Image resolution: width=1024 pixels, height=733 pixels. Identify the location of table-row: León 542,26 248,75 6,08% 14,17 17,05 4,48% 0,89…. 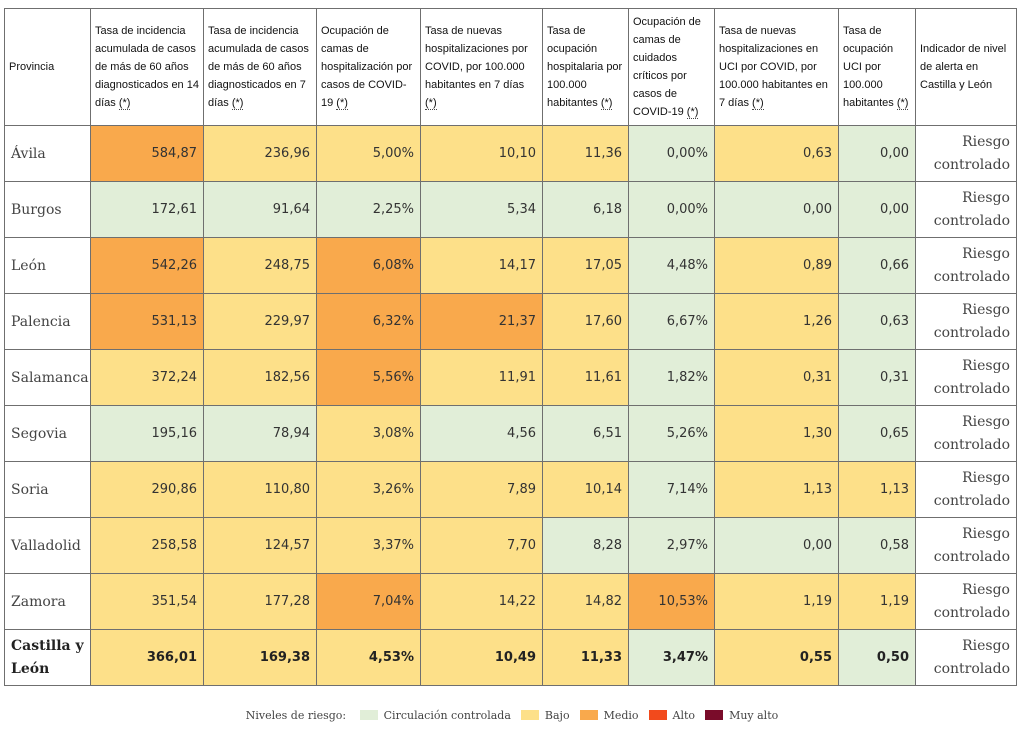
(510, 265).